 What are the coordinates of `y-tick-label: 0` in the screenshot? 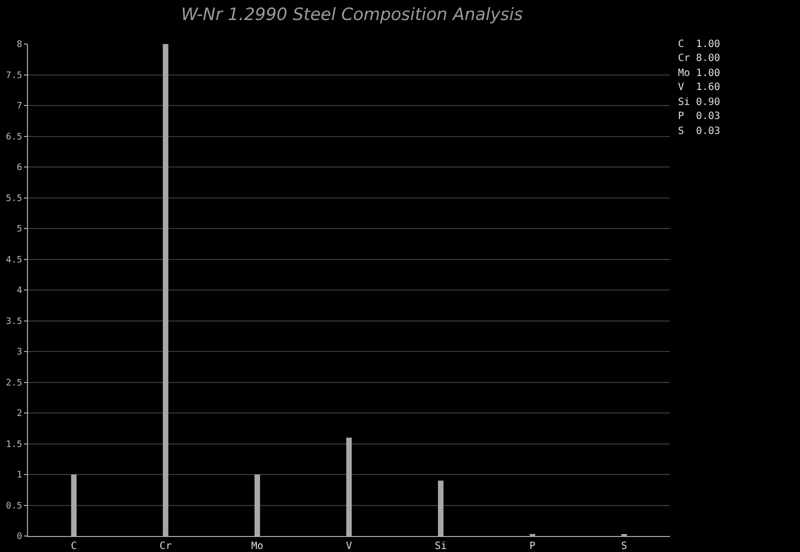 It's located at (19, 537).